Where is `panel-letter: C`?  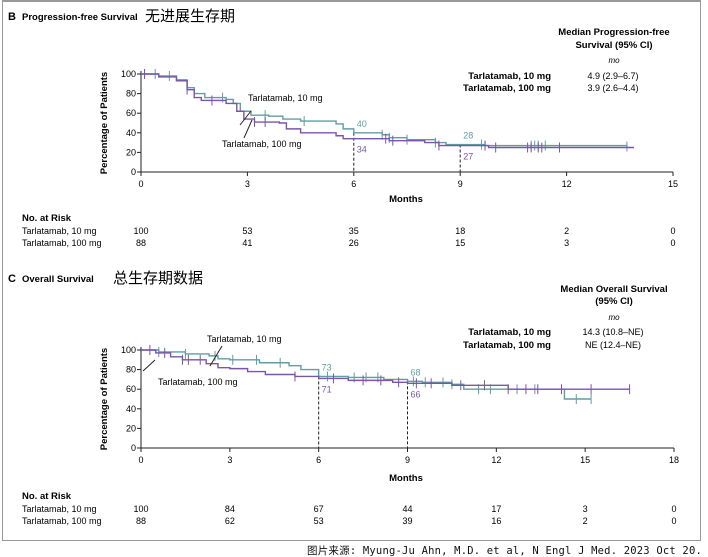 panel-letter: C is located at coordinates (12, 279).